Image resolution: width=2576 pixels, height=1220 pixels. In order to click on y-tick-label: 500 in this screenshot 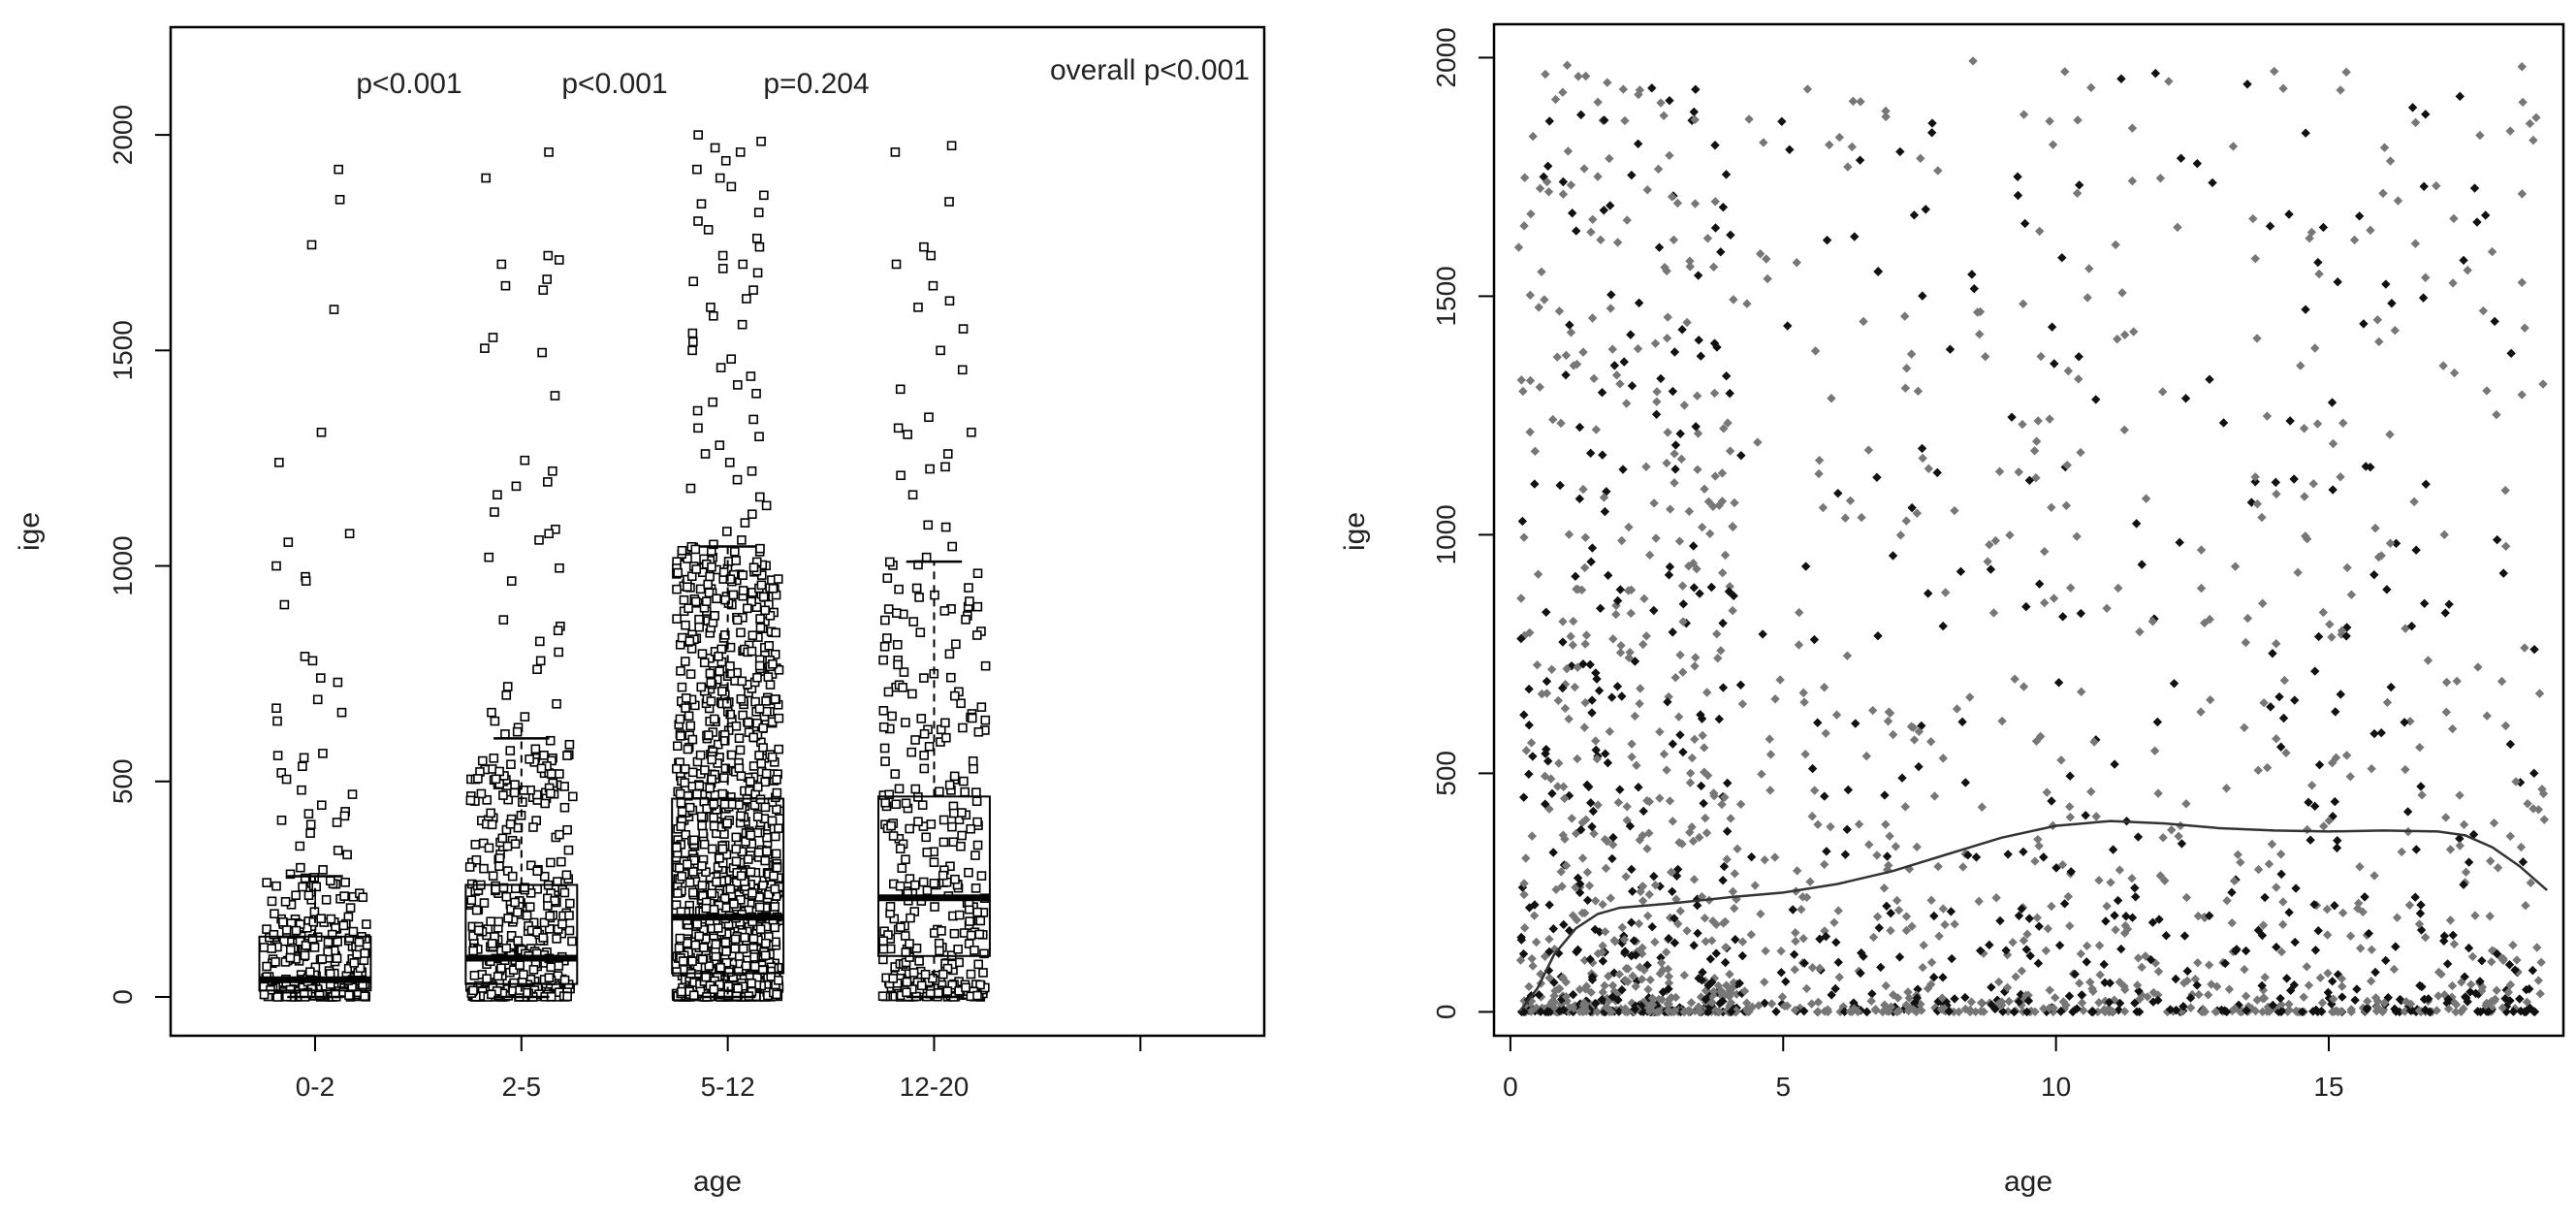, I will do `click(123, 781)`.